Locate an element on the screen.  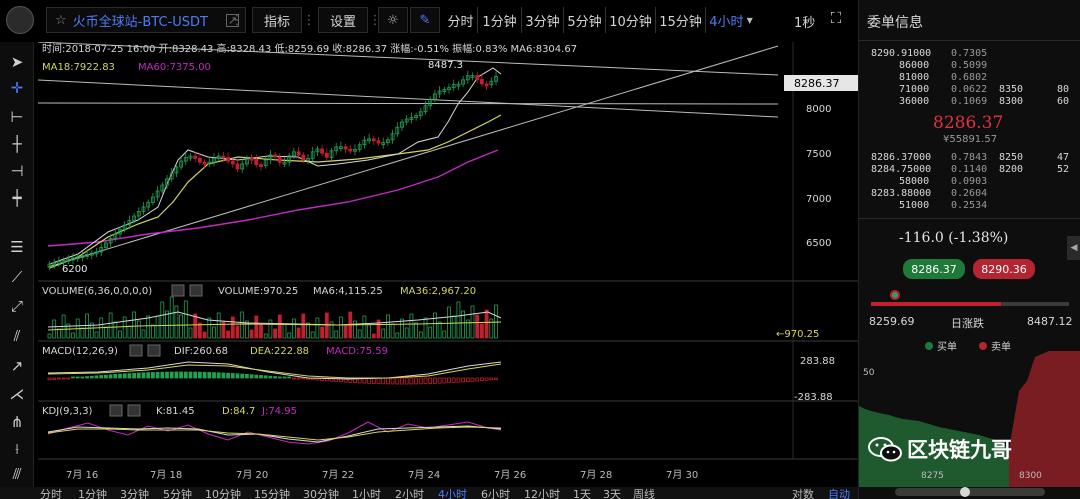
cursor-icon: ➤ is located at coordinates (17, 62).